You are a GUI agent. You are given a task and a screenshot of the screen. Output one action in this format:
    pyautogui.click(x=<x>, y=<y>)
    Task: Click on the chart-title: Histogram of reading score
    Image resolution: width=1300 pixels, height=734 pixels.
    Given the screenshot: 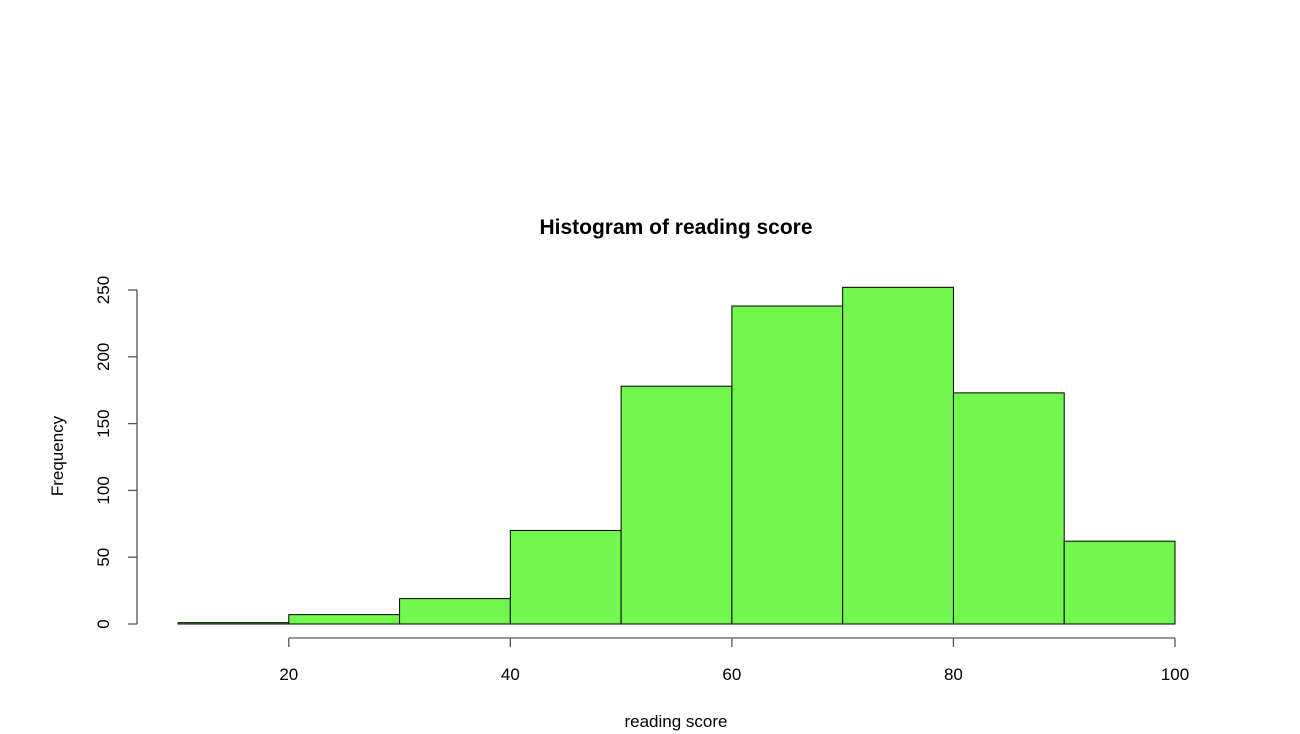 What is the action you would take?
    pyautogui.click(x=675, y=227)
    